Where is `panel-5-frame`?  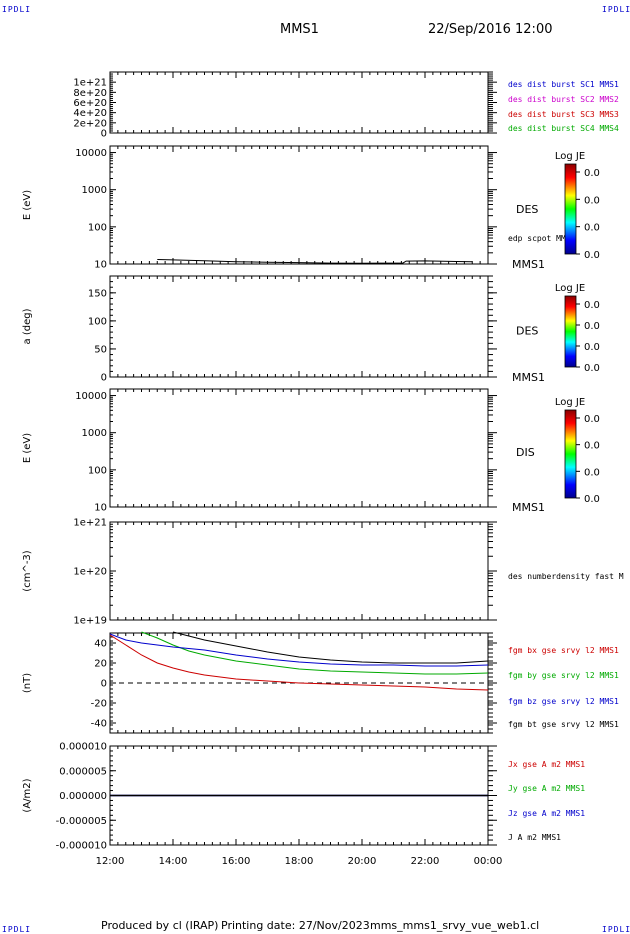 panel-5-frame is located at coordinates (299, 571).